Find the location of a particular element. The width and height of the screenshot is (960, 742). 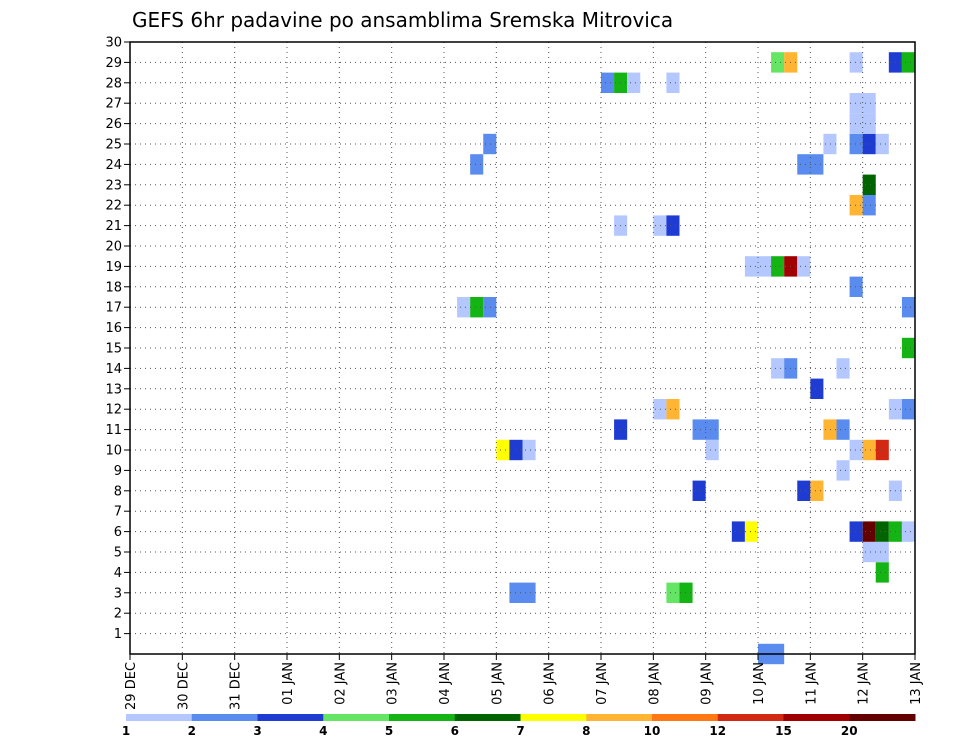

y-tick-label: 17 is located at coordinates (113, 308).